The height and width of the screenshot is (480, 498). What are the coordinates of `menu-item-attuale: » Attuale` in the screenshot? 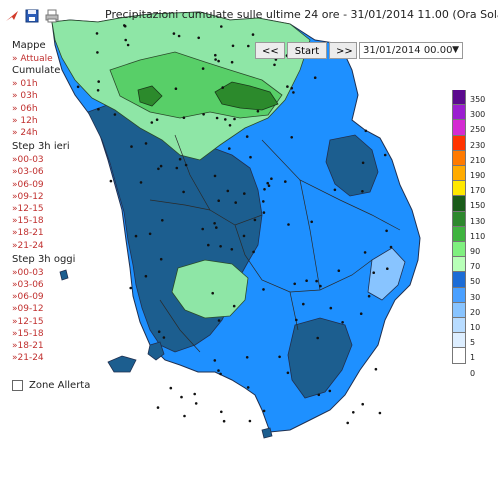 It's located at (32, 59).